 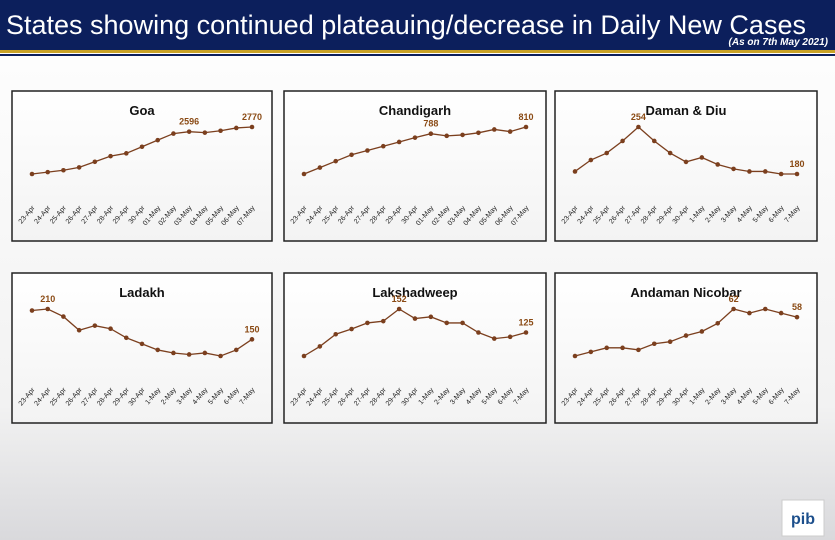 What do you see at coordinates (142, 110) in the screenshot?
I see `chart-title: Goa` at bounding box center [142, 110].